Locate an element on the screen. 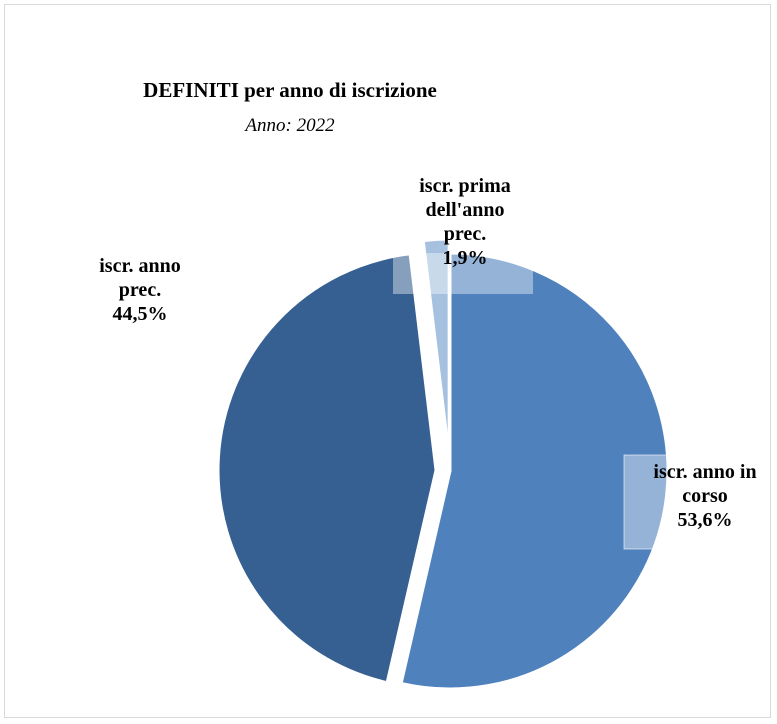  slice-label-2-line-2: dell'anno is located at coordinates (465, 210).